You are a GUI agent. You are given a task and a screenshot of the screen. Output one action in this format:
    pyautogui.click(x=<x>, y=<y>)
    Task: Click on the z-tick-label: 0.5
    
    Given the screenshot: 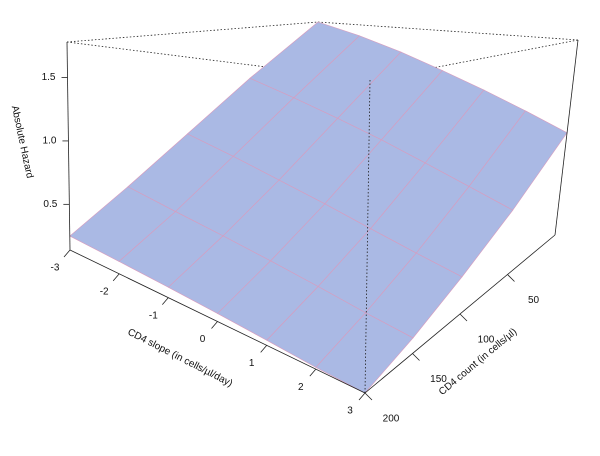 What is the action you would take?
    pyautogui.click(x=50, y=204)
    